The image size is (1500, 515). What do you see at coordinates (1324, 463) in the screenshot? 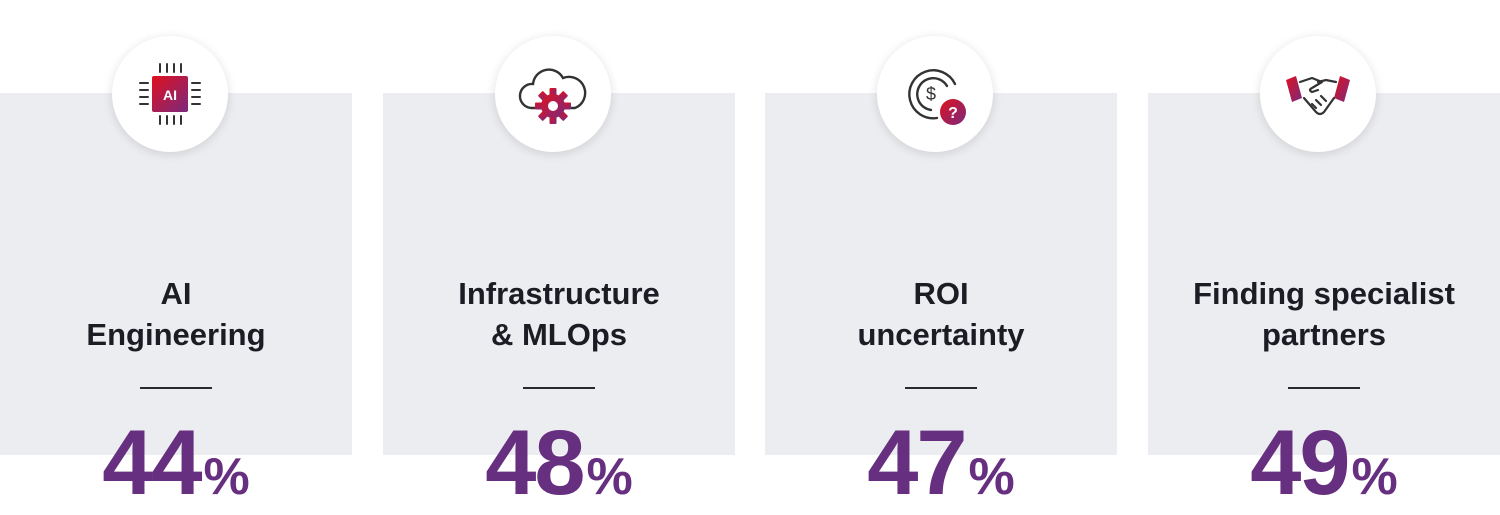
I see `stat-value: 49%` at bounding box center [1324, 463].